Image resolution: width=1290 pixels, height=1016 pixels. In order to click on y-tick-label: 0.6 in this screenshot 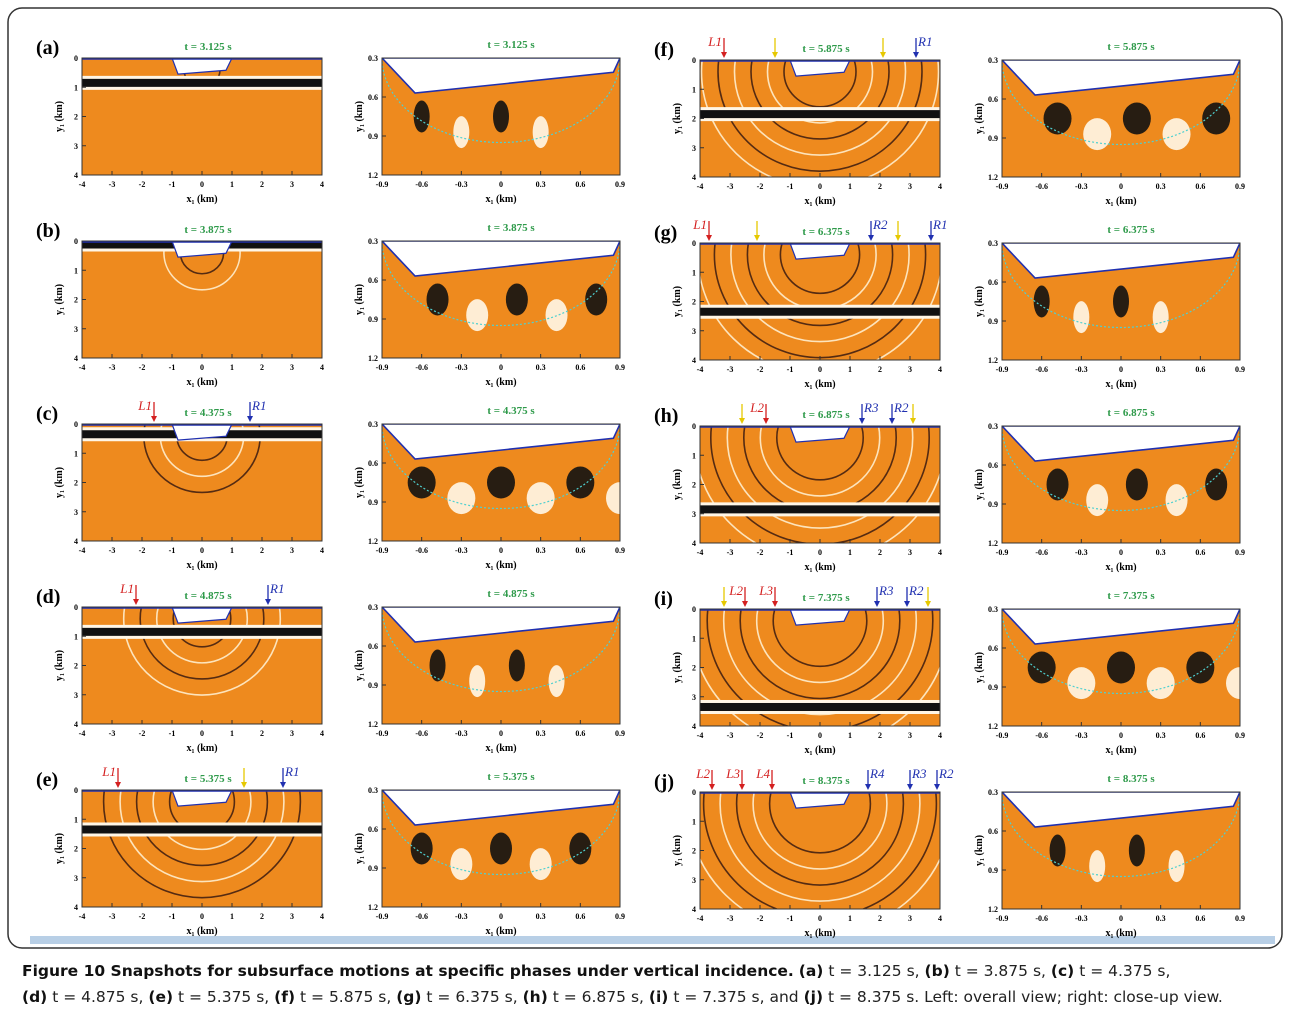, I will do `click(993, 99)`.